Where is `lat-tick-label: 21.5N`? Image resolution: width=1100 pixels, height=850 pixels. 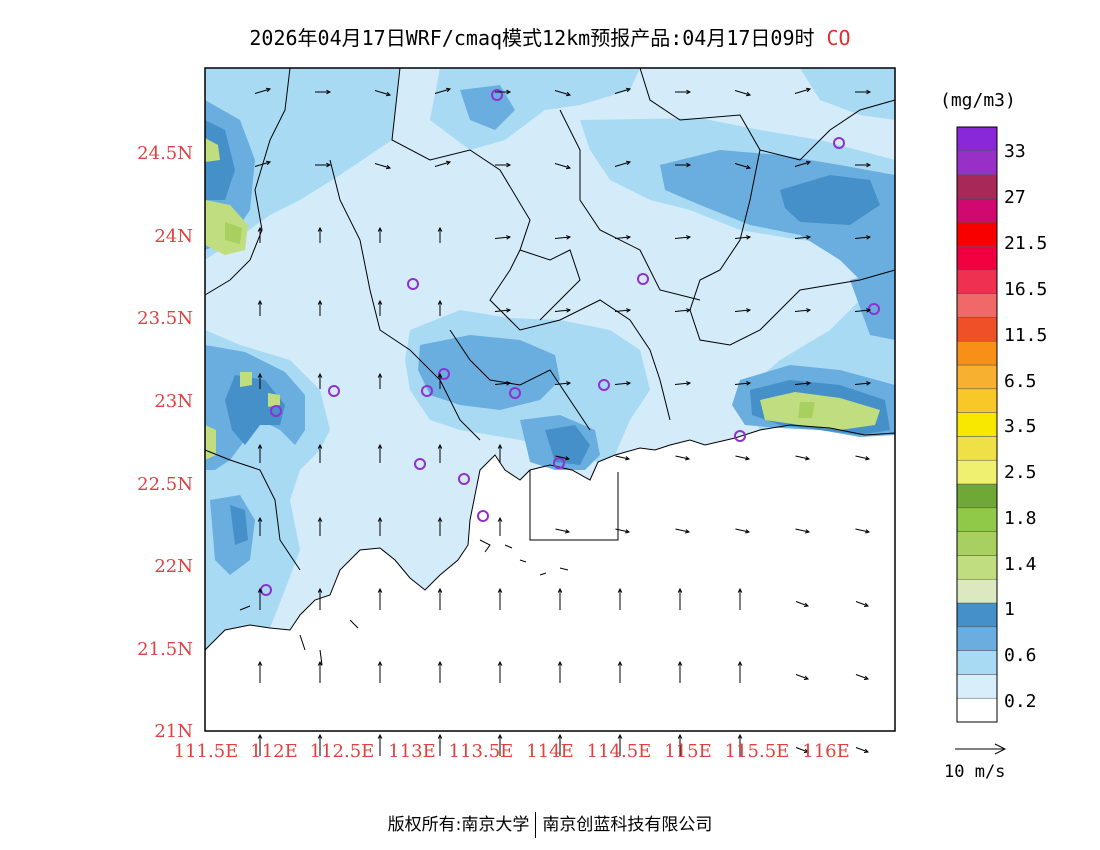
lat-tick-label: 21.5N is located at coordinates (165, 649).